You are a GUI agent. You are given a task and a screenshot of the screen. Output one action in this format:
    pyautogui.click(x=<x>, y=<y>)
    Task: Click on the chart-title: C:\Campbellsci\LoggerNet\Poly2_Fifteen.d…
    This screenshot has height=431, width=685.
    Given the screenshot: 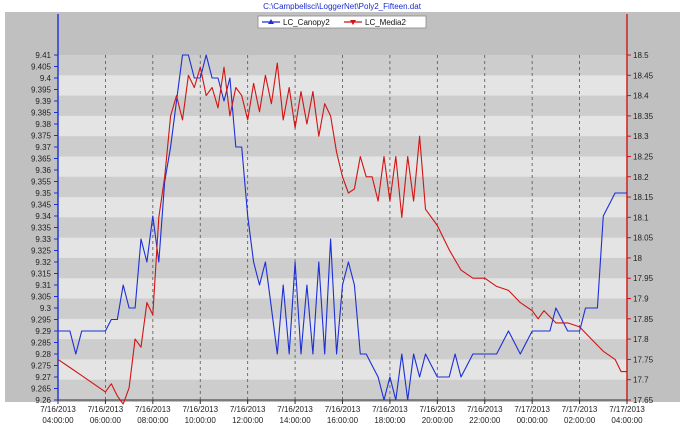 What is the action you would take?
    pyautogui.click(x=342, y=6)
    